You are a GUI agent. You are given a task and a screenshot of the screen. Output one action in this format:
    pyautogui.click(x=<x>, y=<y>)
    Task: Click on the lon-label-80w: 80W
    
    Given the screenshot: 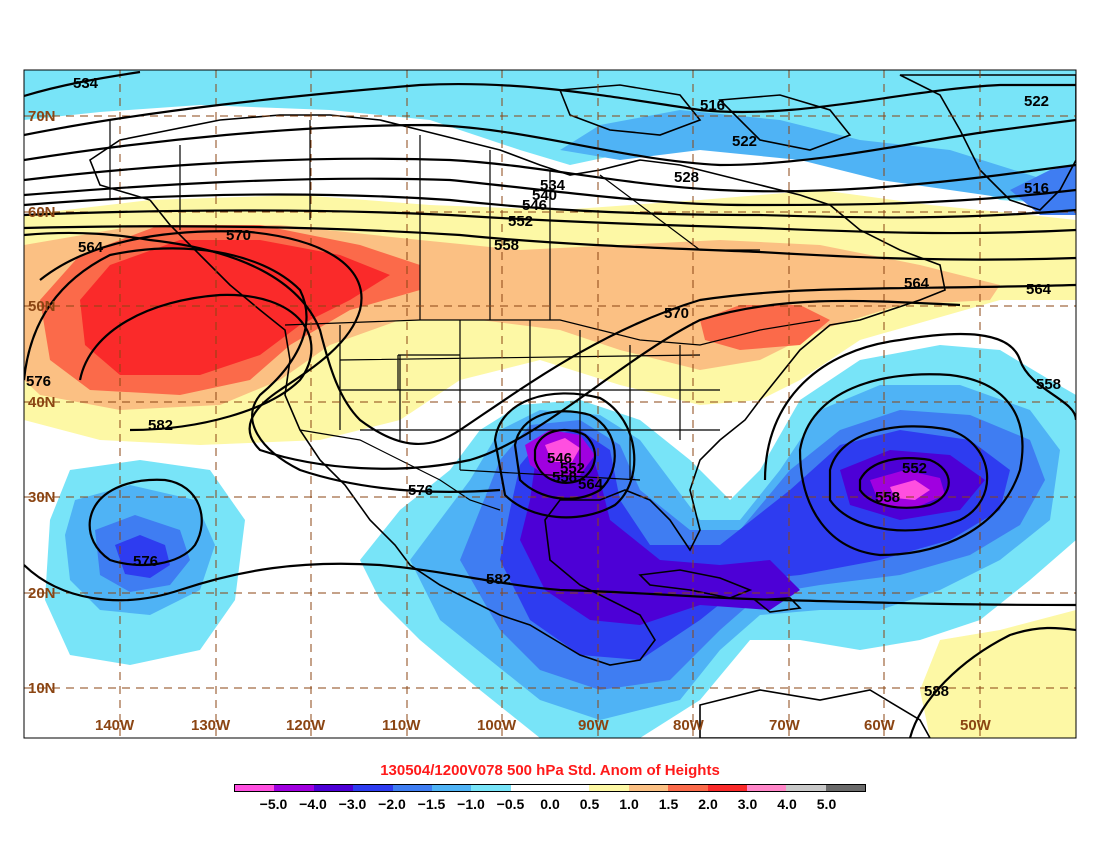 What is the action you would take?
    pyautogui.click(x=689, y=725)
    